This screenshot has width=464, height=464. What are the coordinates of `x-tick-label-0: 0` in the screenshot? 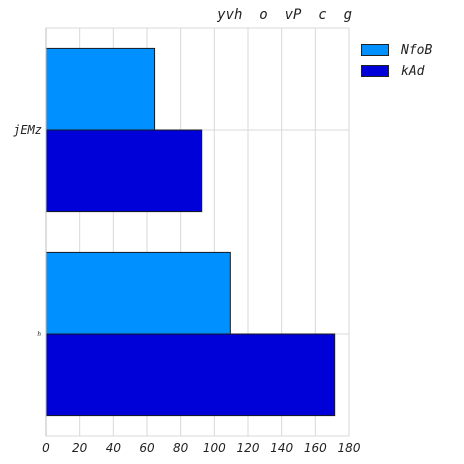 It's located at (46, 448).